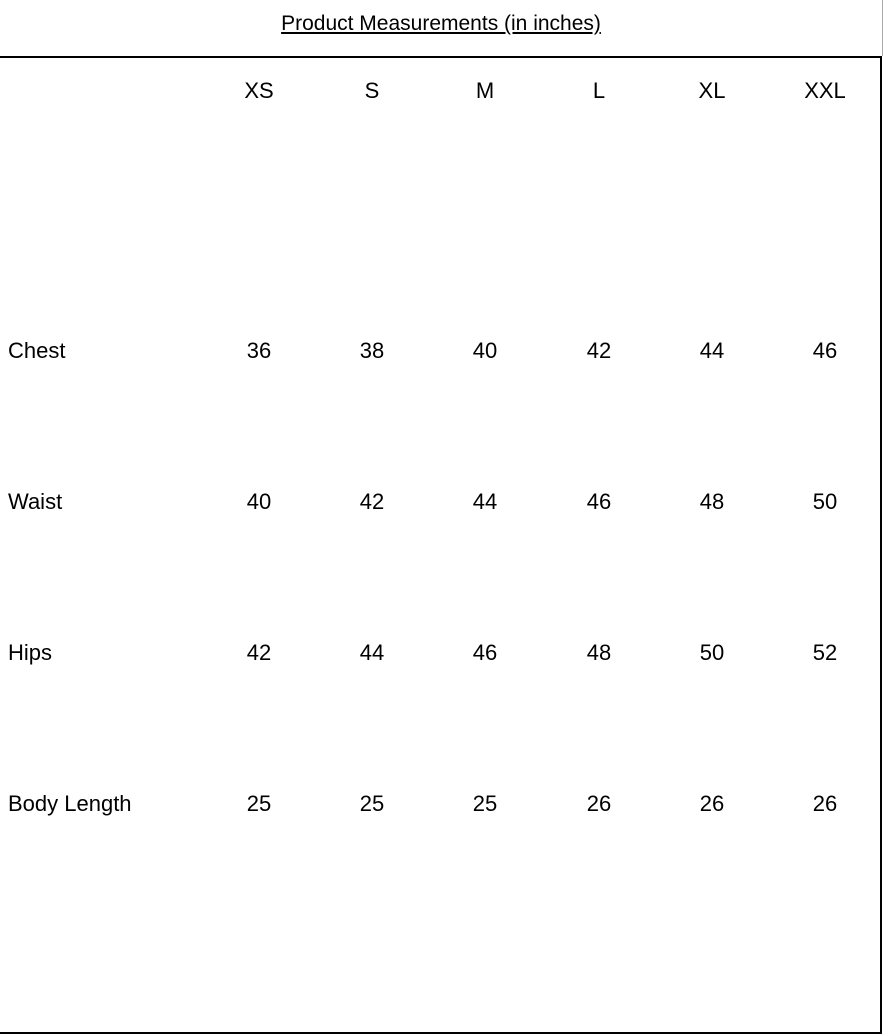 This screenshot has height=1034, width=884. What do you see at coordinates (441, 23) in the screenshot?
I see `table-title: Product Measurements (in inches)` at bounding box center [441, 23].